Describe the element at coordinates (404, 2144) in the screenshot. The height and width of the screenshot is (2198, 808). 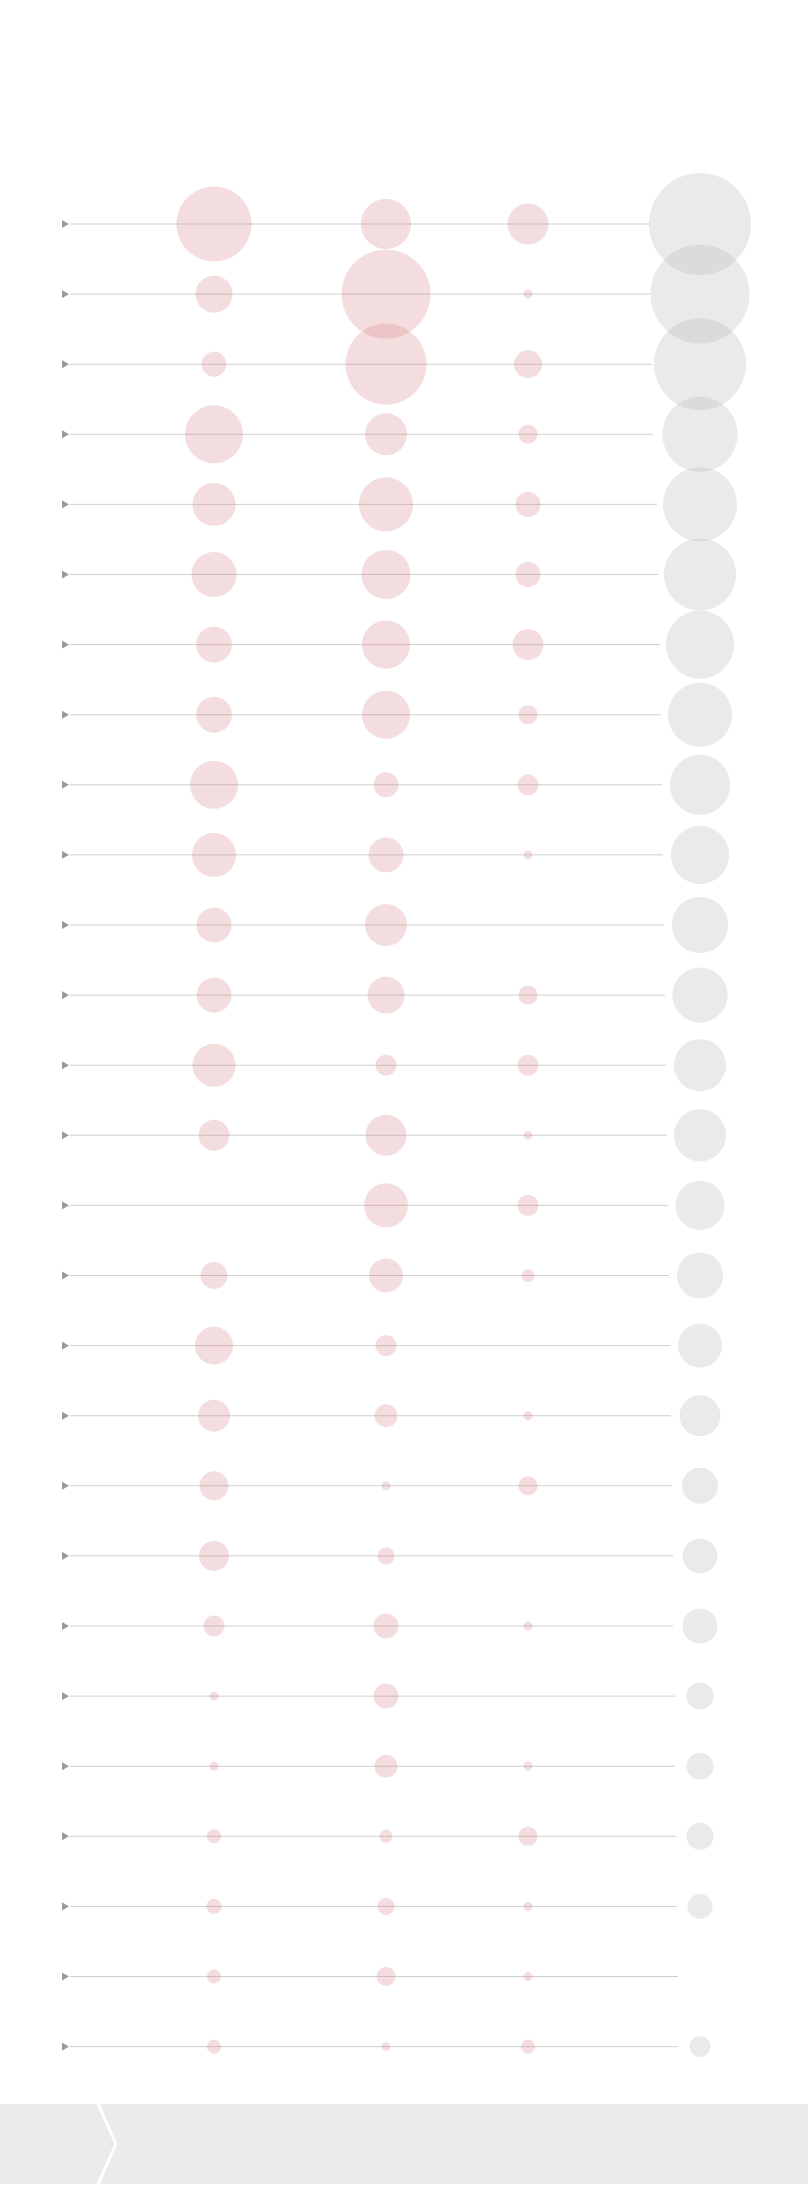
I see `footer-bar` at that location.